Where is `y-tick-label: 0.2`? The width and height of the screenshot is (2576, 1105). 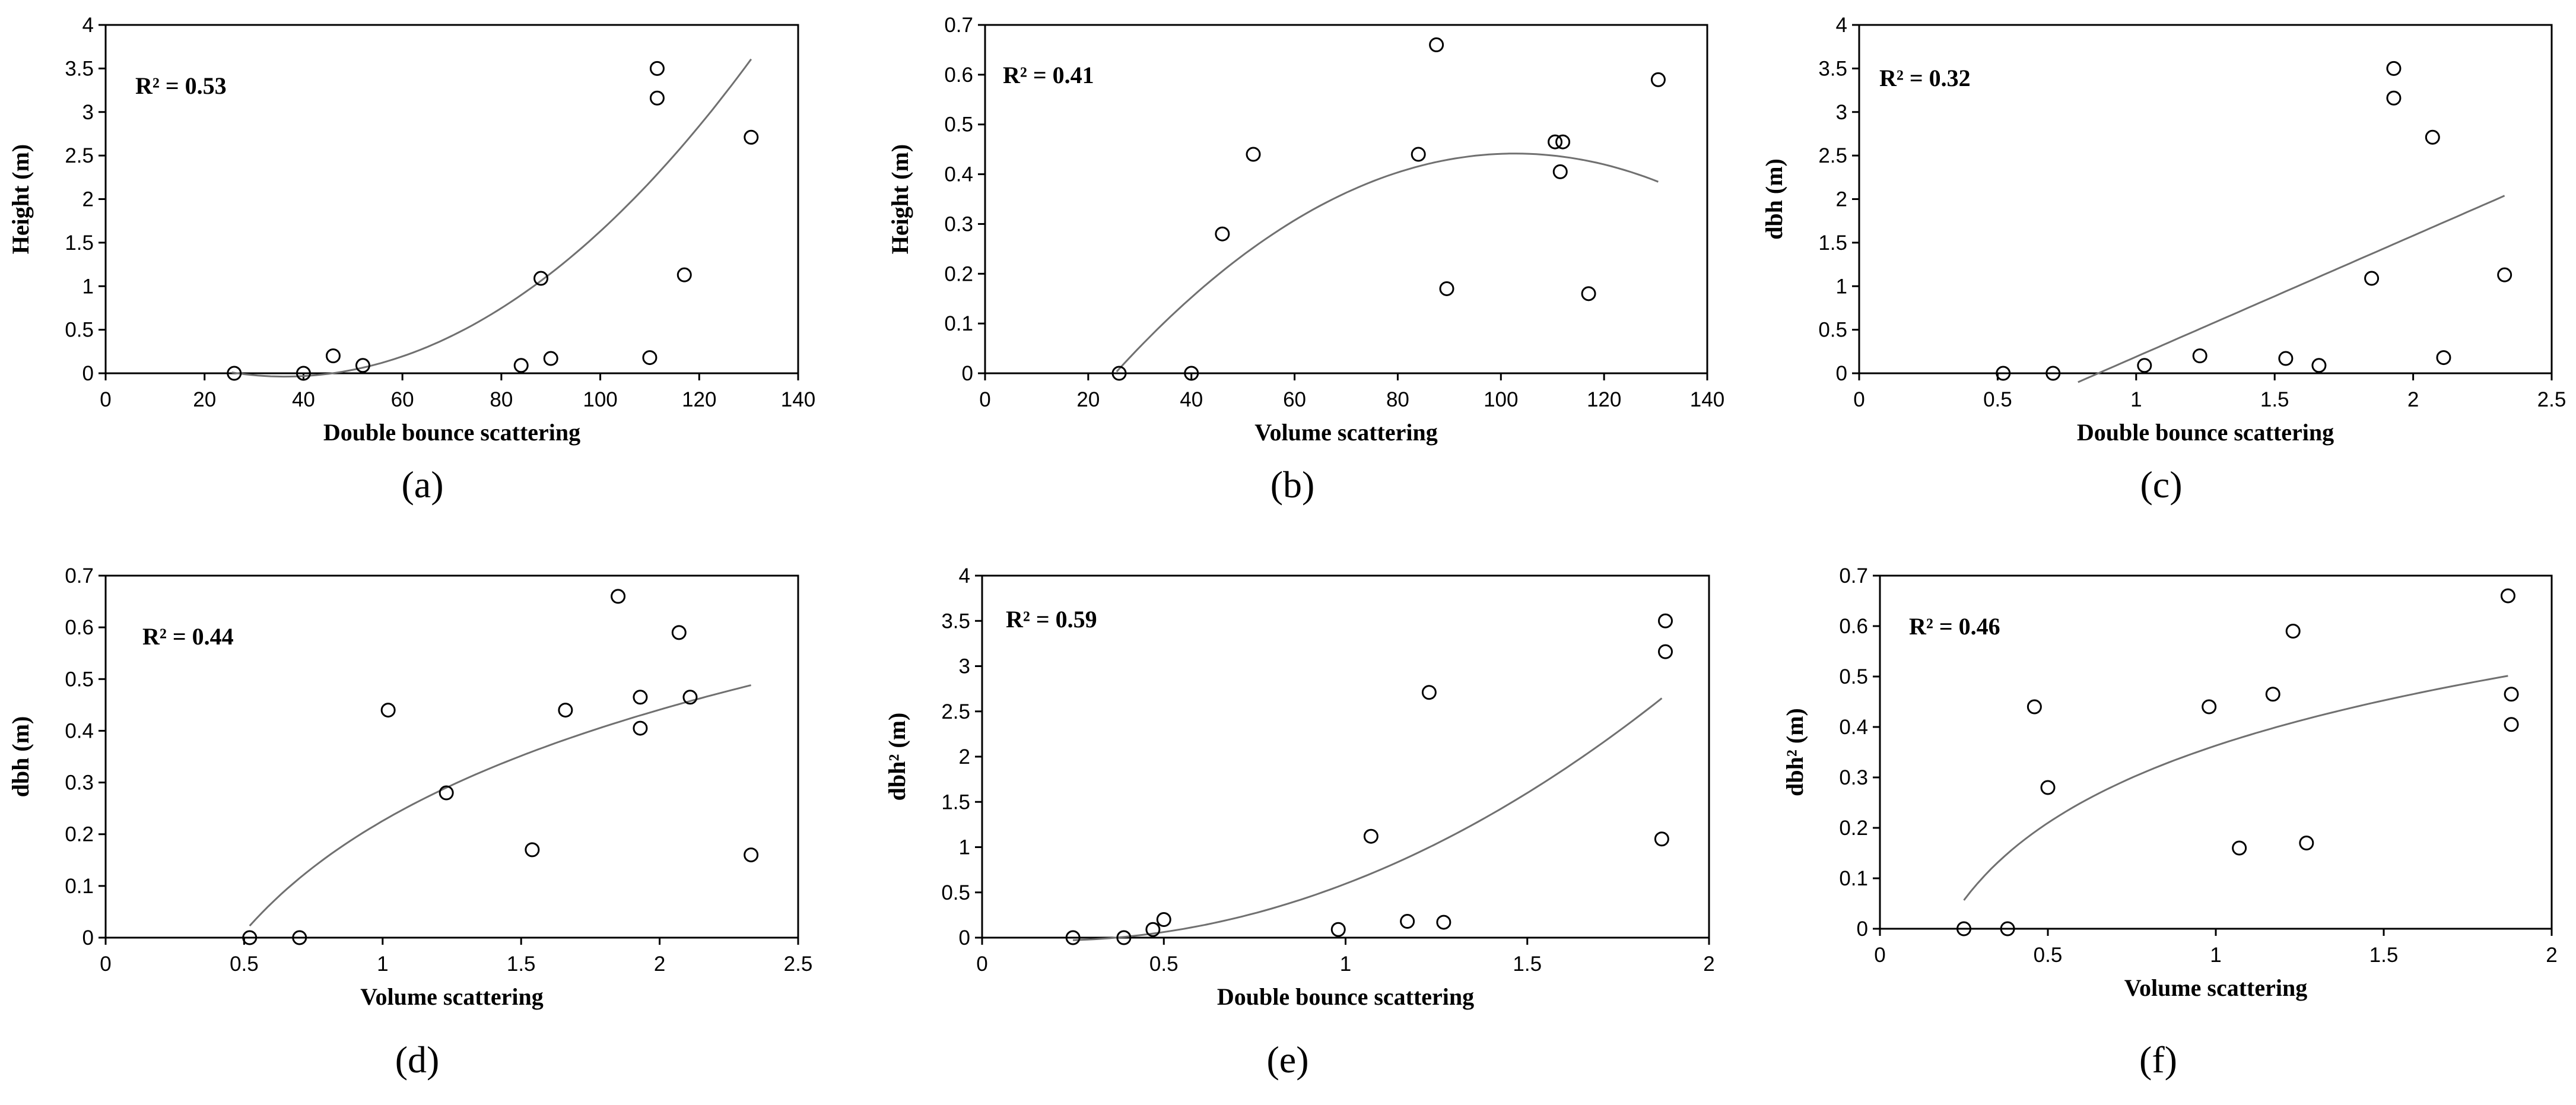
y-tick-label: 0.2 is located at coordinates (1853, 828).